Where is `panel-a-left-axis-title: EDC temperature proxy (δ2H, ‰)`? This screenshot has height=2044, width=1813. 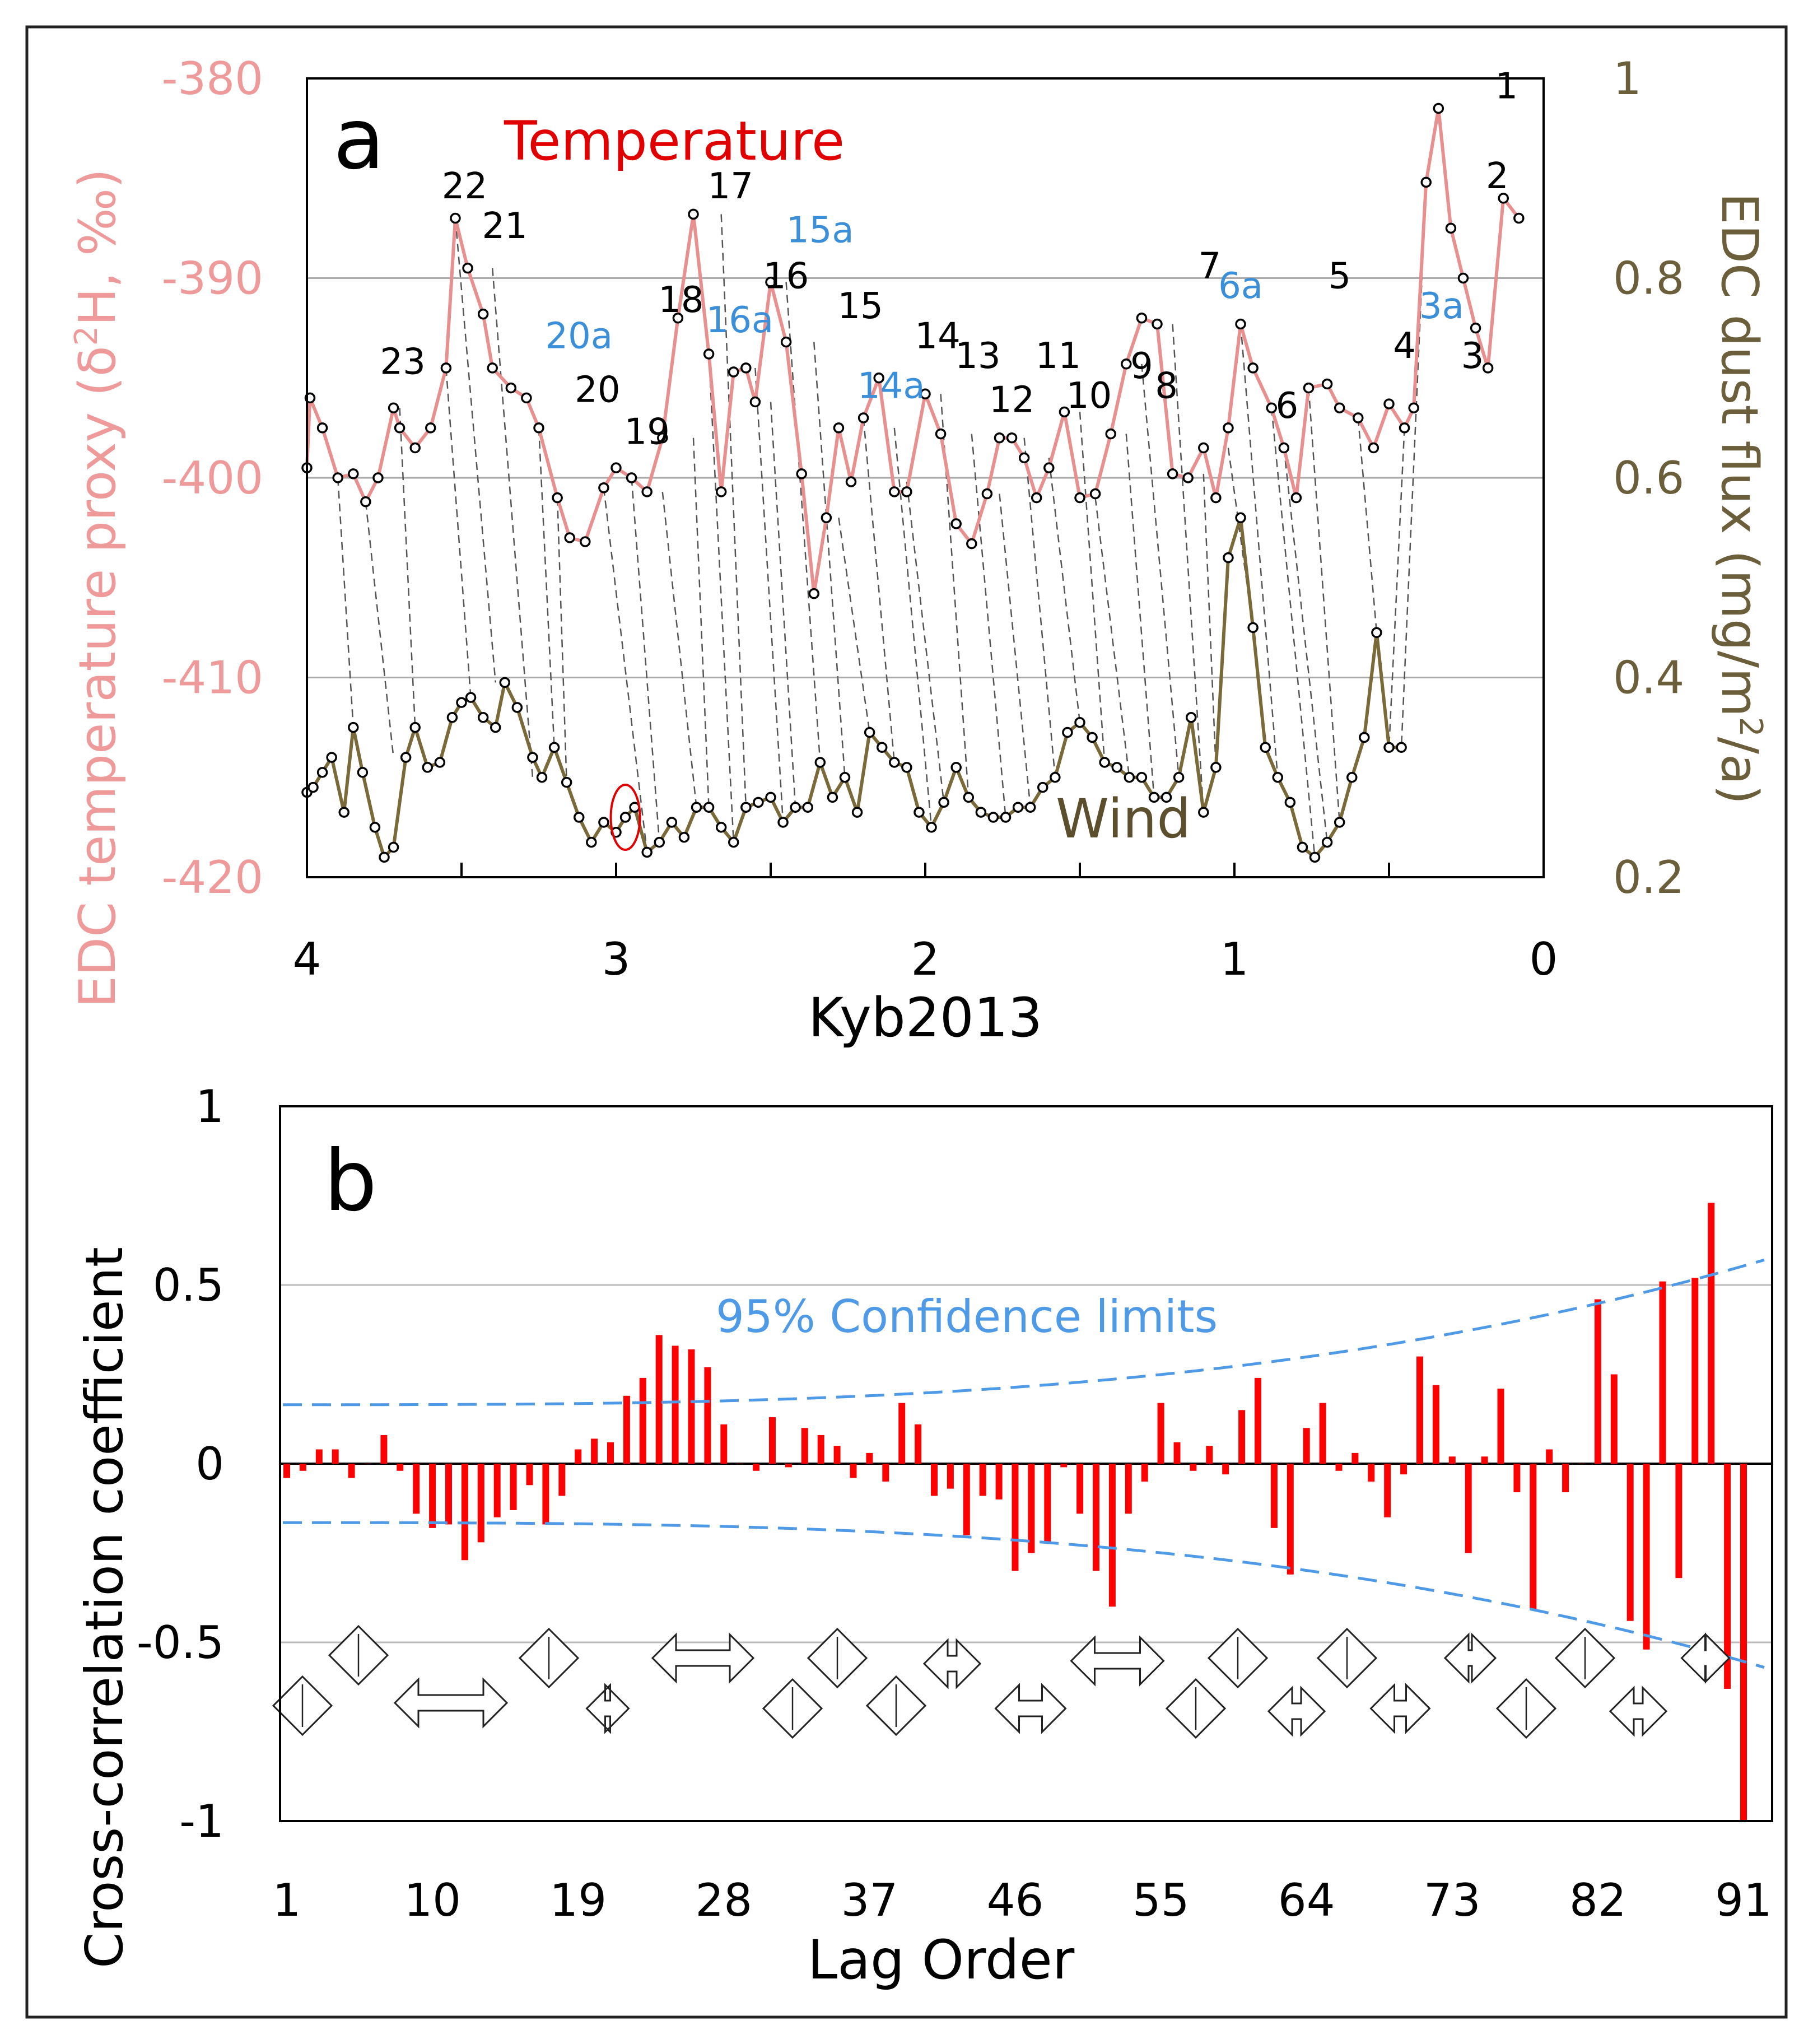
panel-a-left-axis-title: EDC temperature proxy (δ2H, ‰) is located at coordinates (98, 588).